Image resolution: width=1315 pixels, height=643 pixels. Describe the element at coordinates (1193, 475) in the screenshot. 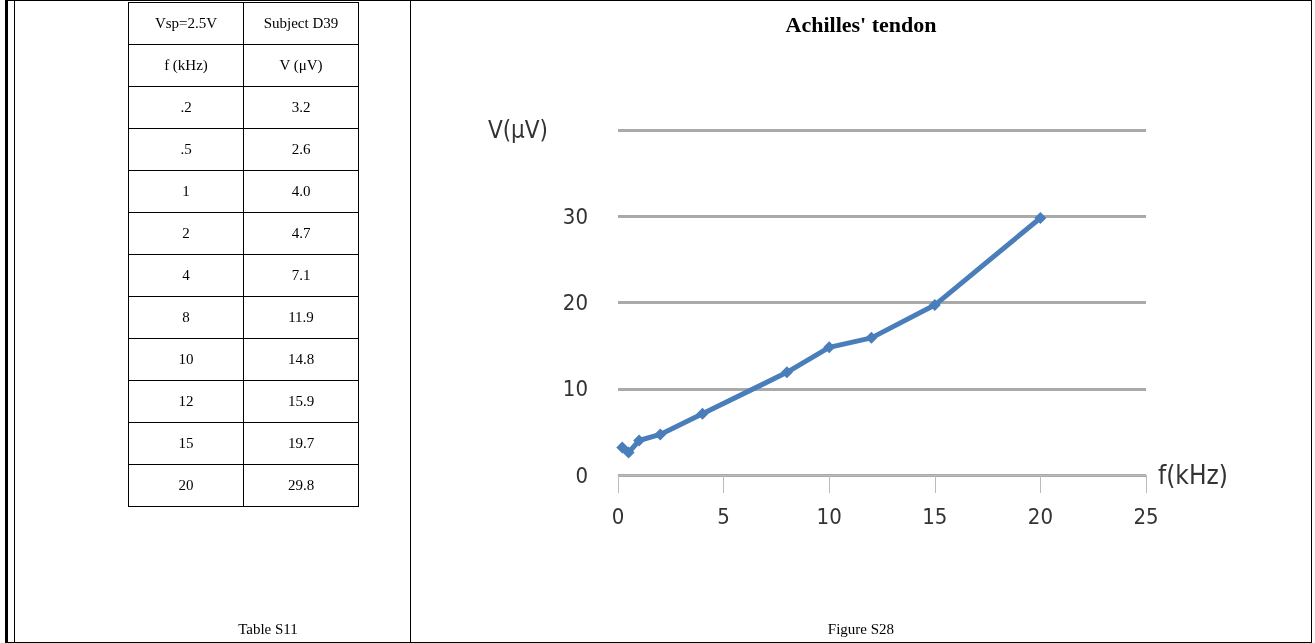

I see `x-axis-title: f(kHz)` at that location.